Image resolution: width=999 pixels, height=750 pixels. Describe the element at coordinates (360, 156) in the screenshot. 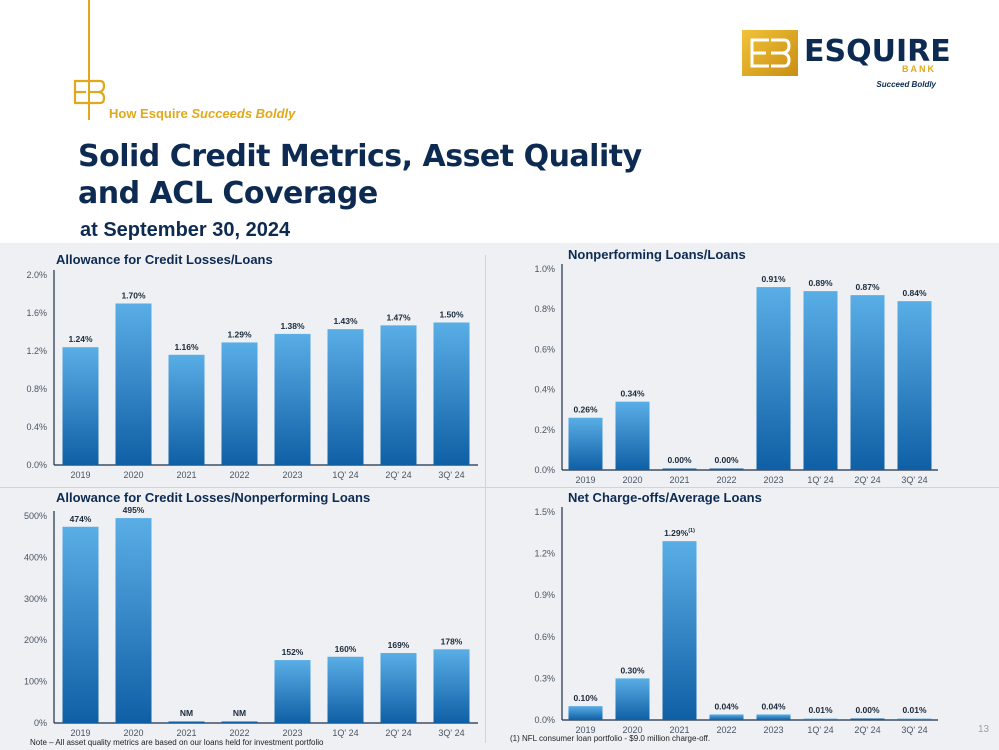

I see `page-title-line-1: Solid Credit Metrics, Asset Quality` at that location.